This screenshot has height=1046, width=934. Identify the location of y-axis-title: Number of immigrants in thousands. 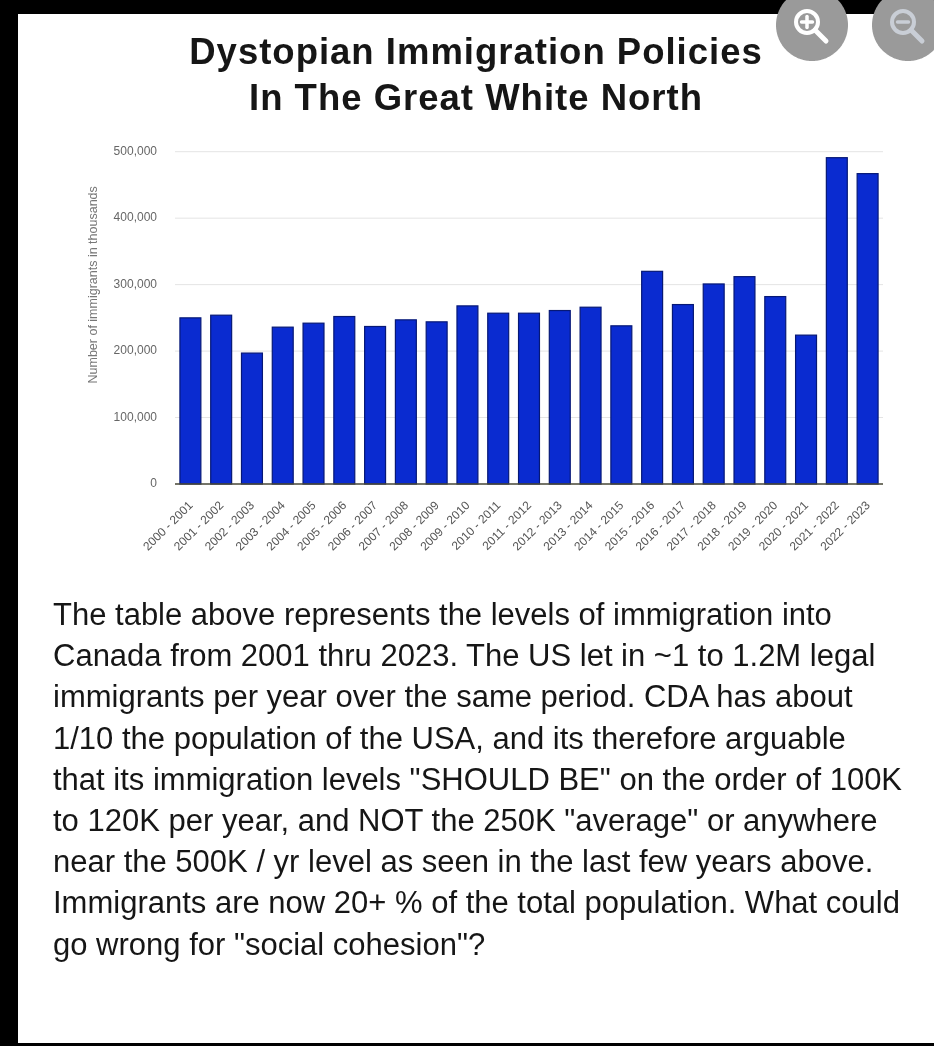
(93, 285).